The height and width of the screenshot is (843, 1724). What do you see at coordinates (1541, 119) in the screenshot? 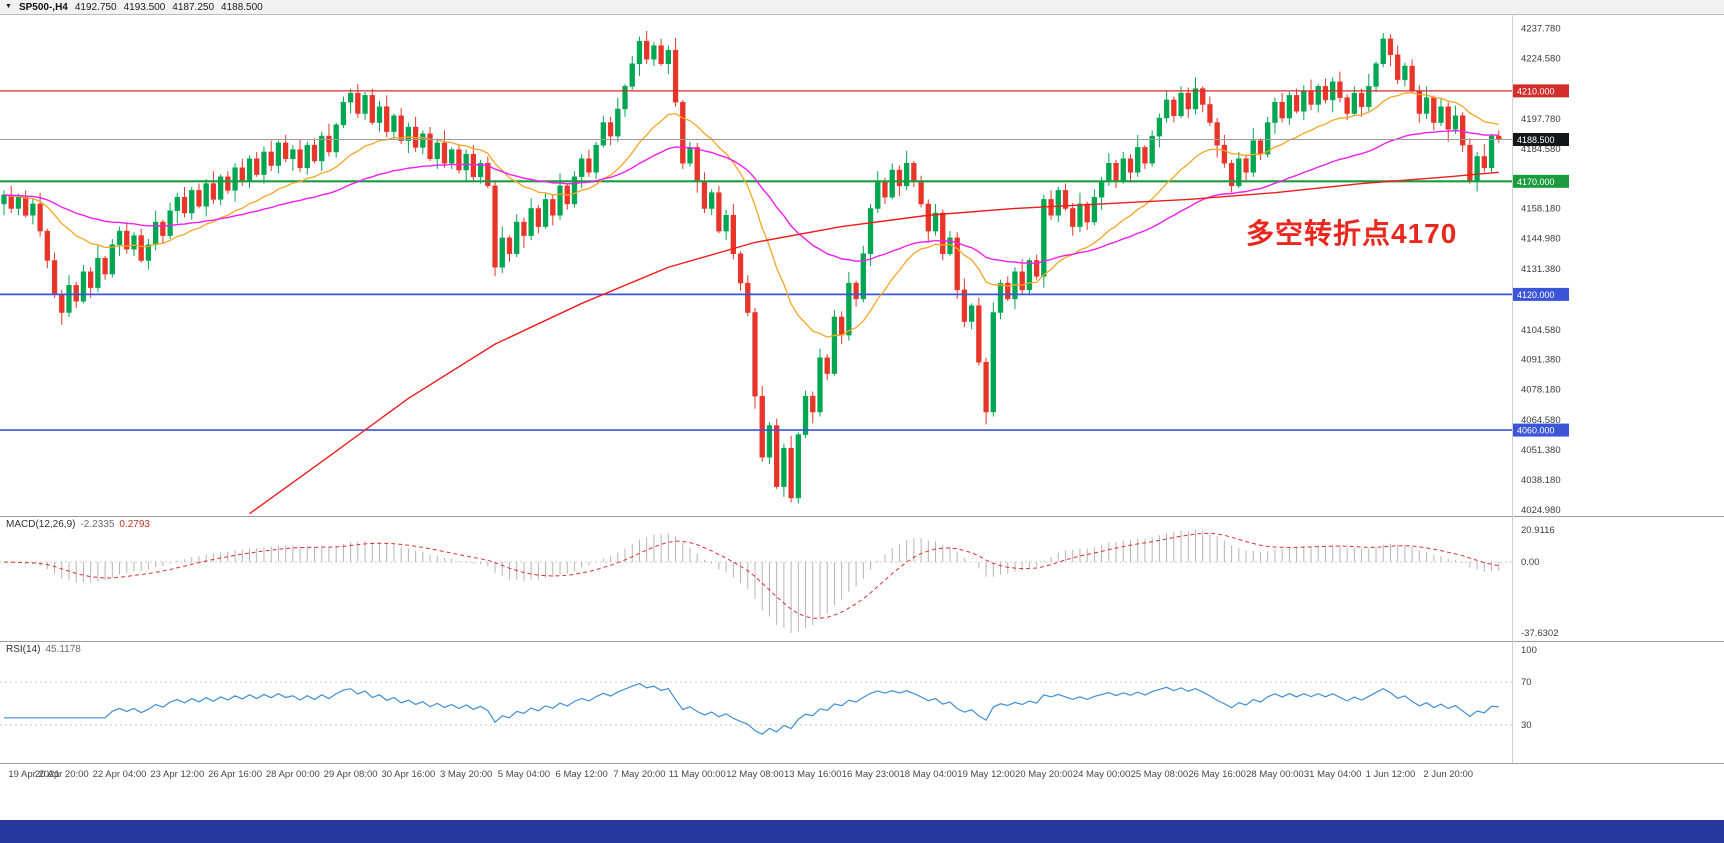
I see `price-axis-label: 4197.780` at bounding box center [1541, 119].